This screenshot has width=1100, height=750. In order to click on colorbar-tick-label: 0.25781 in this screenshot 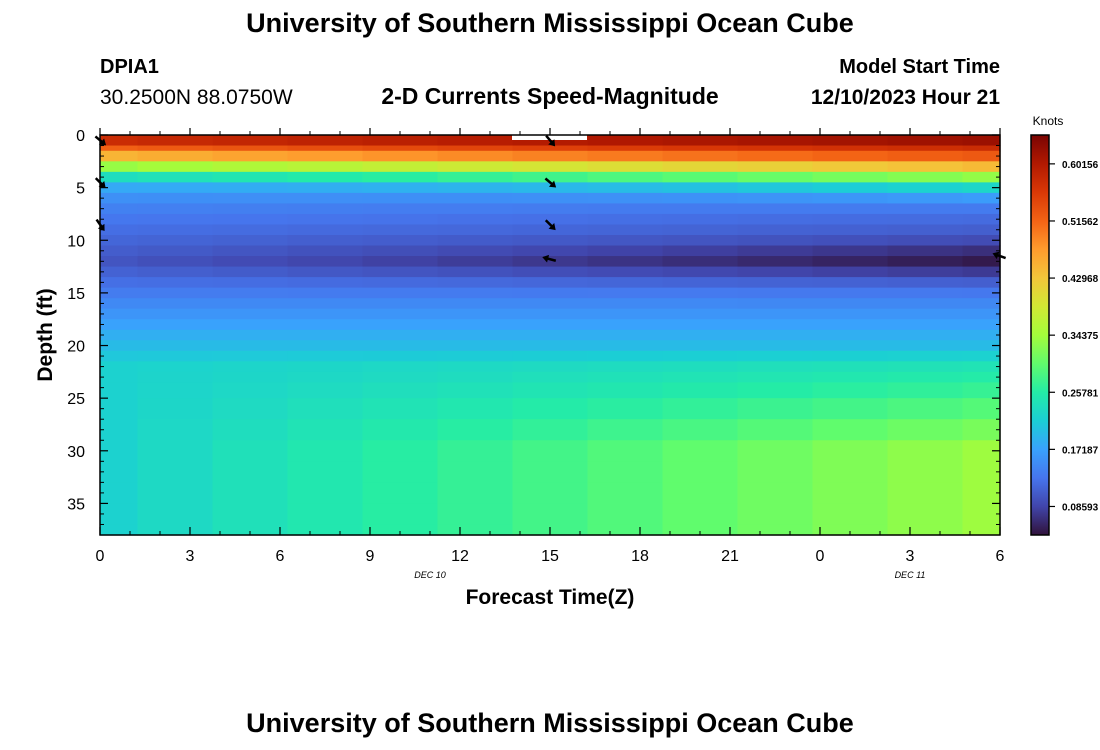, I will do `click(1080, 393)`.